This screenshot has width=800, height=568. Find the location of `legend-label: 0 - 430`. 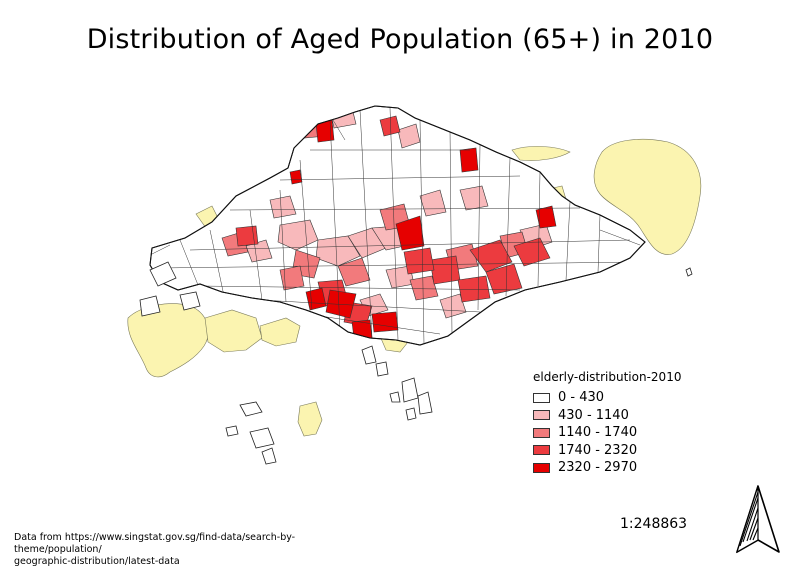

legend-label: 0 - 430 is located at coordinates (581, 398).